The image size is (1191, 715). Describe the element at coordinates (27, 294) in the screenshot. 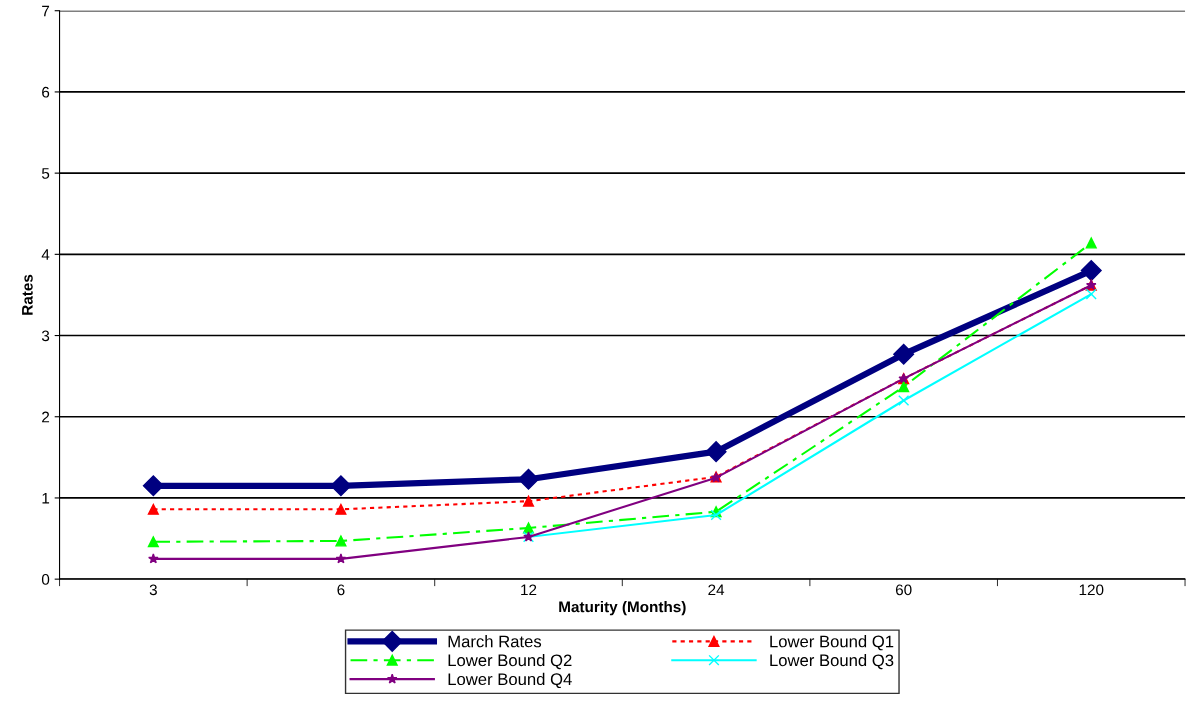

I see `y-axis-title: Rates` at that location.